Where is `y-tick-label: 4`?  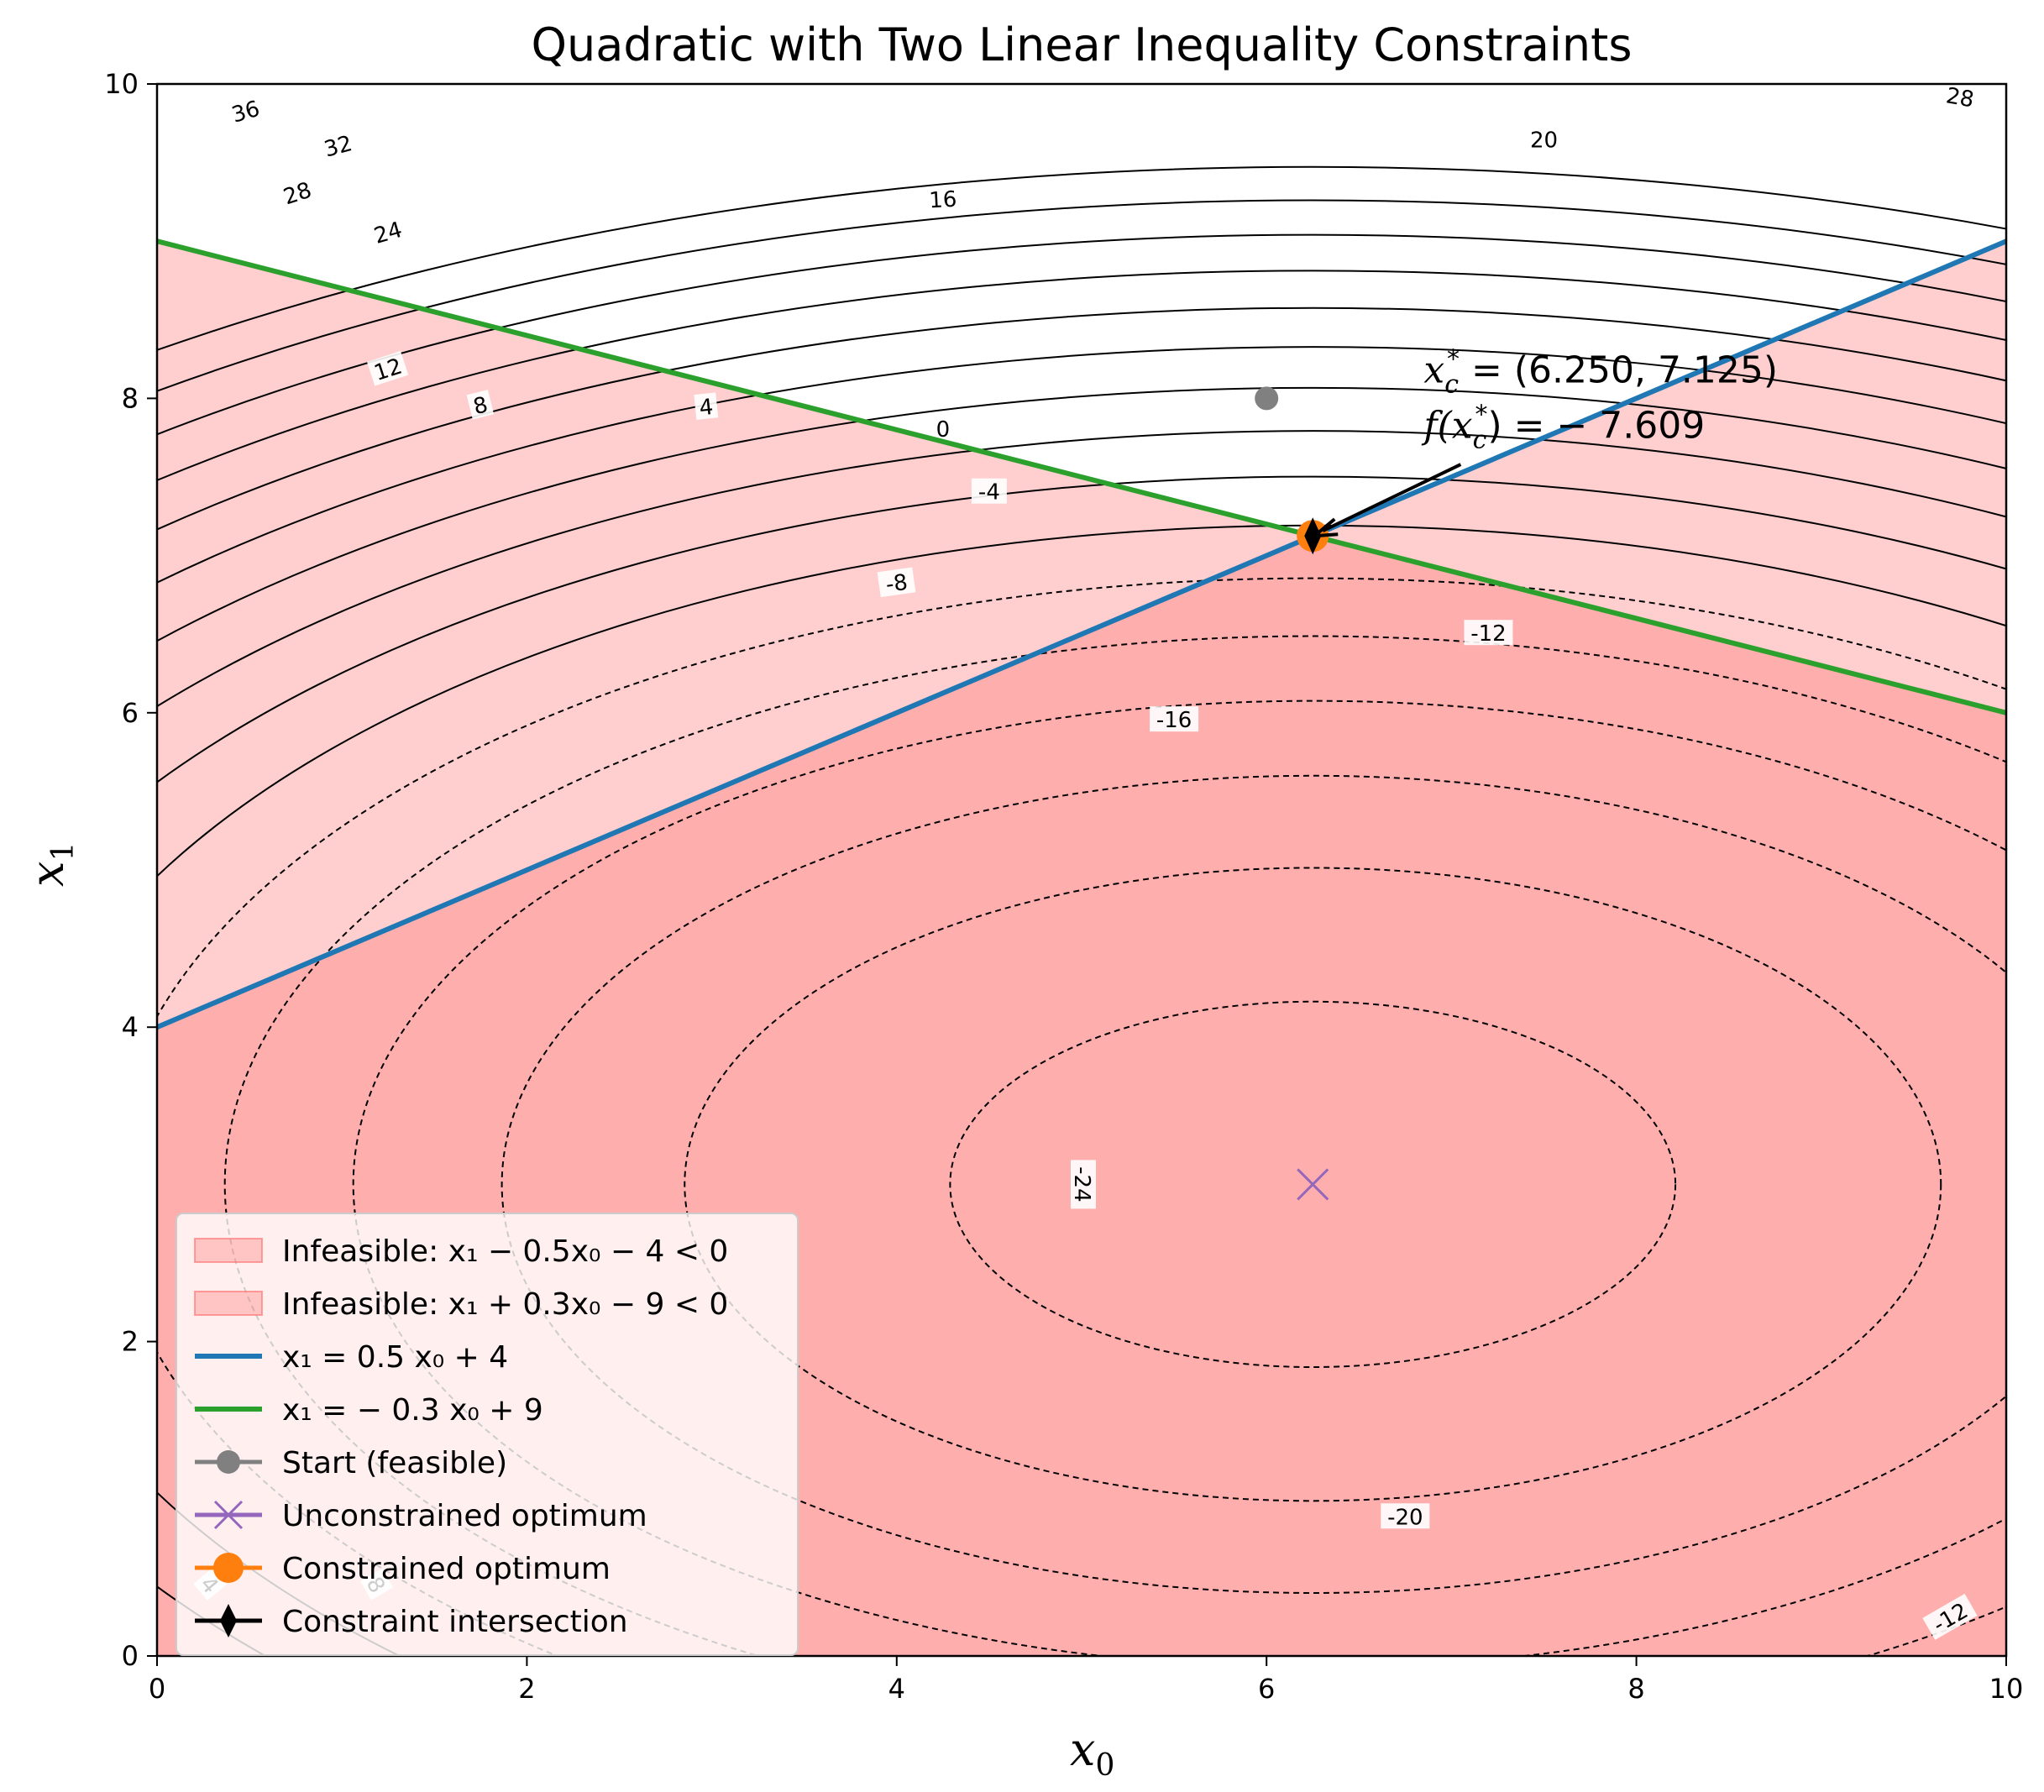
y-tick-label: 4 is located at coordinates (130, 1027).